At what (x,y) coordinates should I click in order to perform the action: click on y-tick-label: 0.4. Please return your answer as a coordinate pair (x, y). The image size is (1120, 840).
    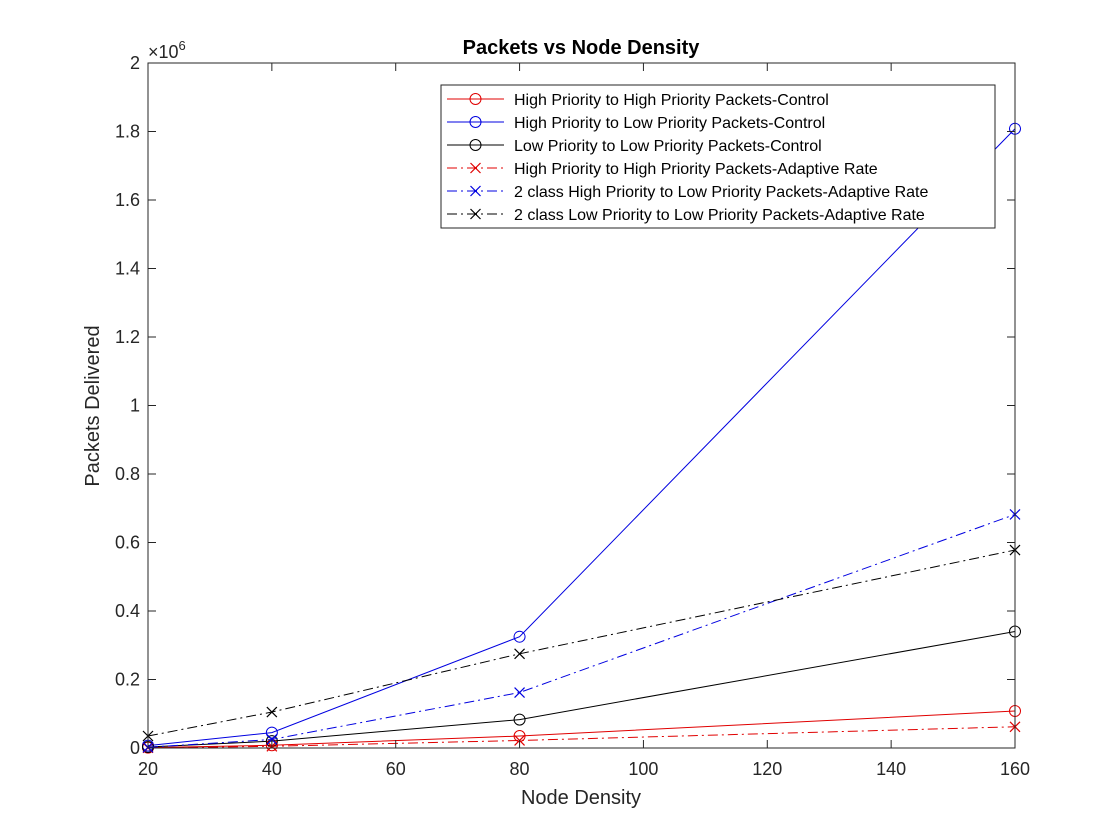
    Looking at the image, I should click on (127, 611).